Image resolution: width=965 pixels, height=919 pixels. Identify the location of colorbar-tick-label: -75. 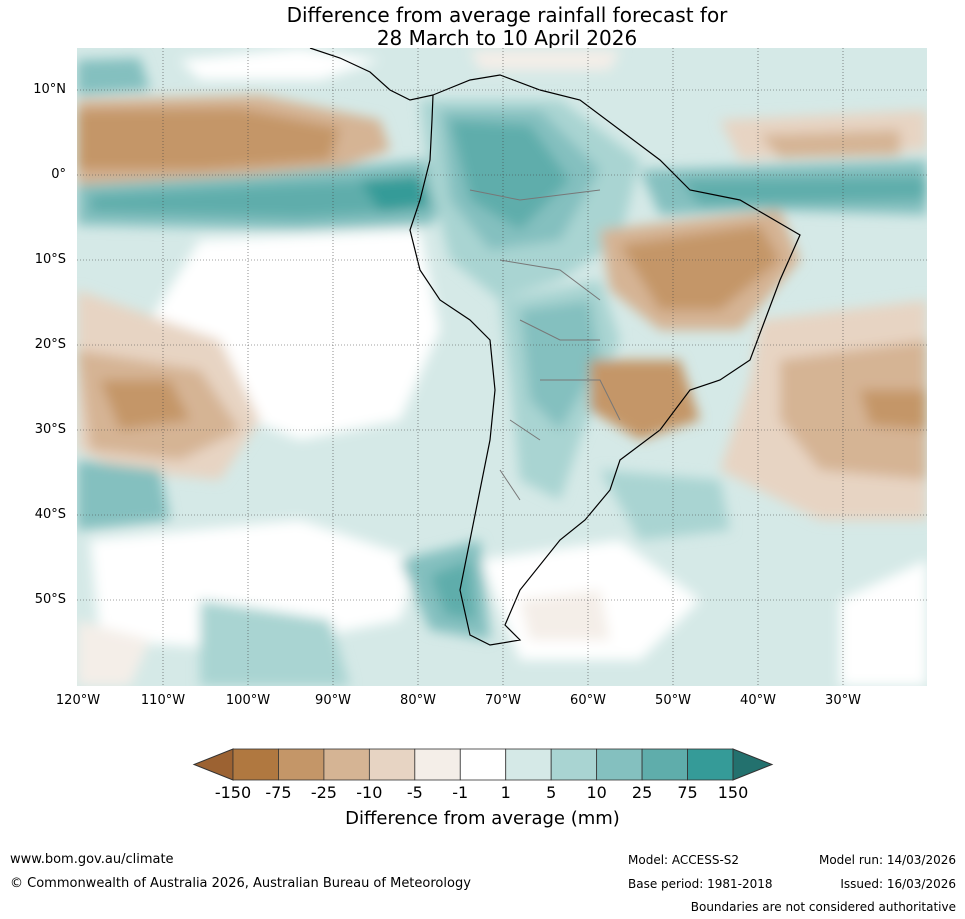
(278, 792).